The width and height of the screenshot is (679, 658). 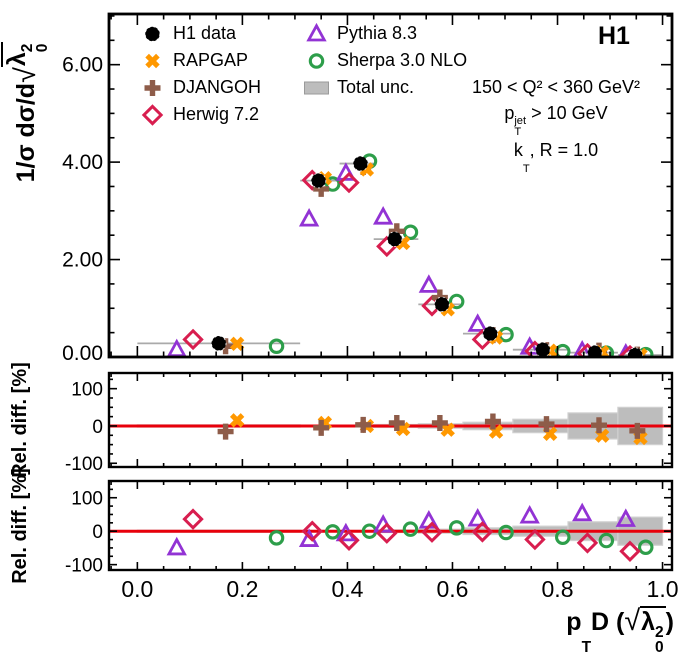 What do you see at coordinates (82, 65) in the screenshot?
I see `y-tick-label: 6.00` at bounding box center [82, 65].